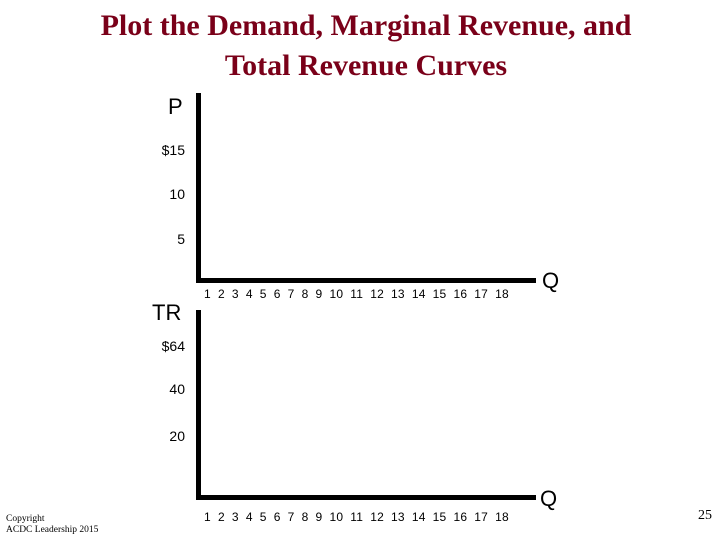 This screenshot has width=720, height=540. I want to click on price-tick-15: $15, so click(173, 150).